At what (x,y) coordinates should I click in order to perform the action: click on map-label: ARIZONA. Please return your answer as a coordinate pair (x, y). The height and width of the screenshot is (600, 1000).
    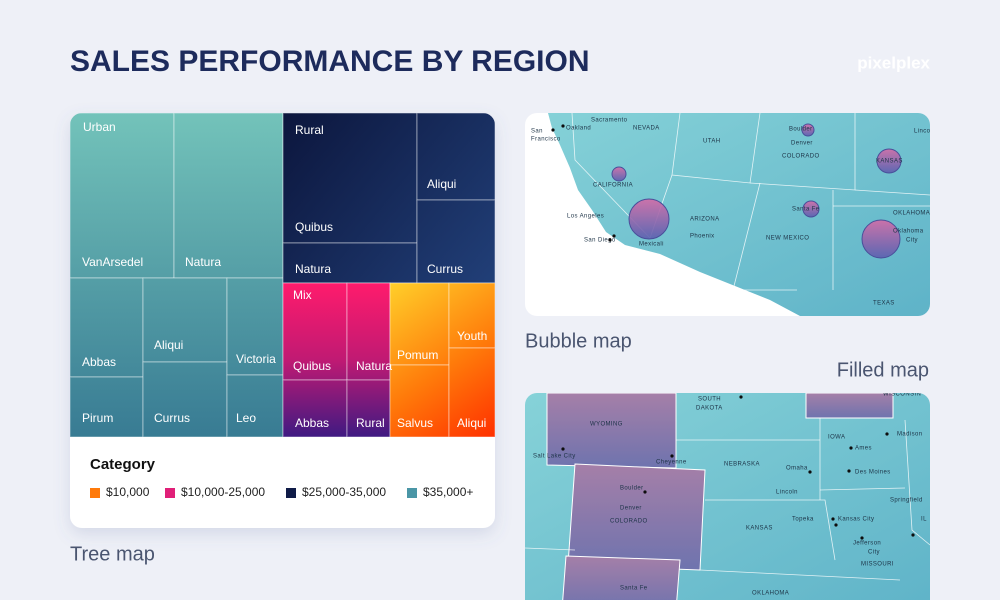
    Looking at the image, I should click on (704, 220).